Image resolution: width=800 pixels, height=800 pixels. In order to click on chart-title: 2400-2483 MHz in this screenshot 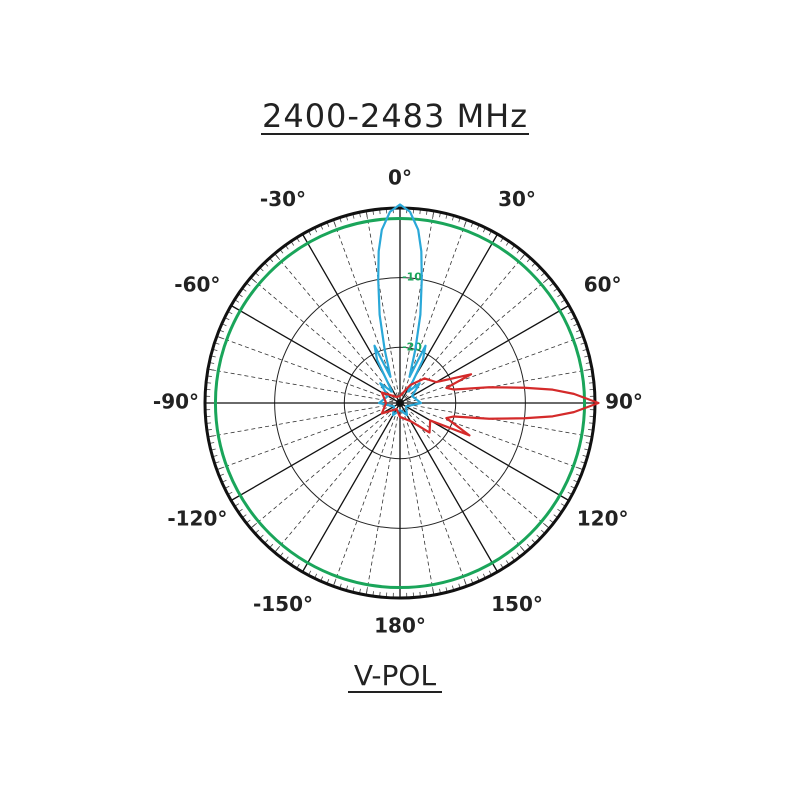, I will do `click(395, 116)`.